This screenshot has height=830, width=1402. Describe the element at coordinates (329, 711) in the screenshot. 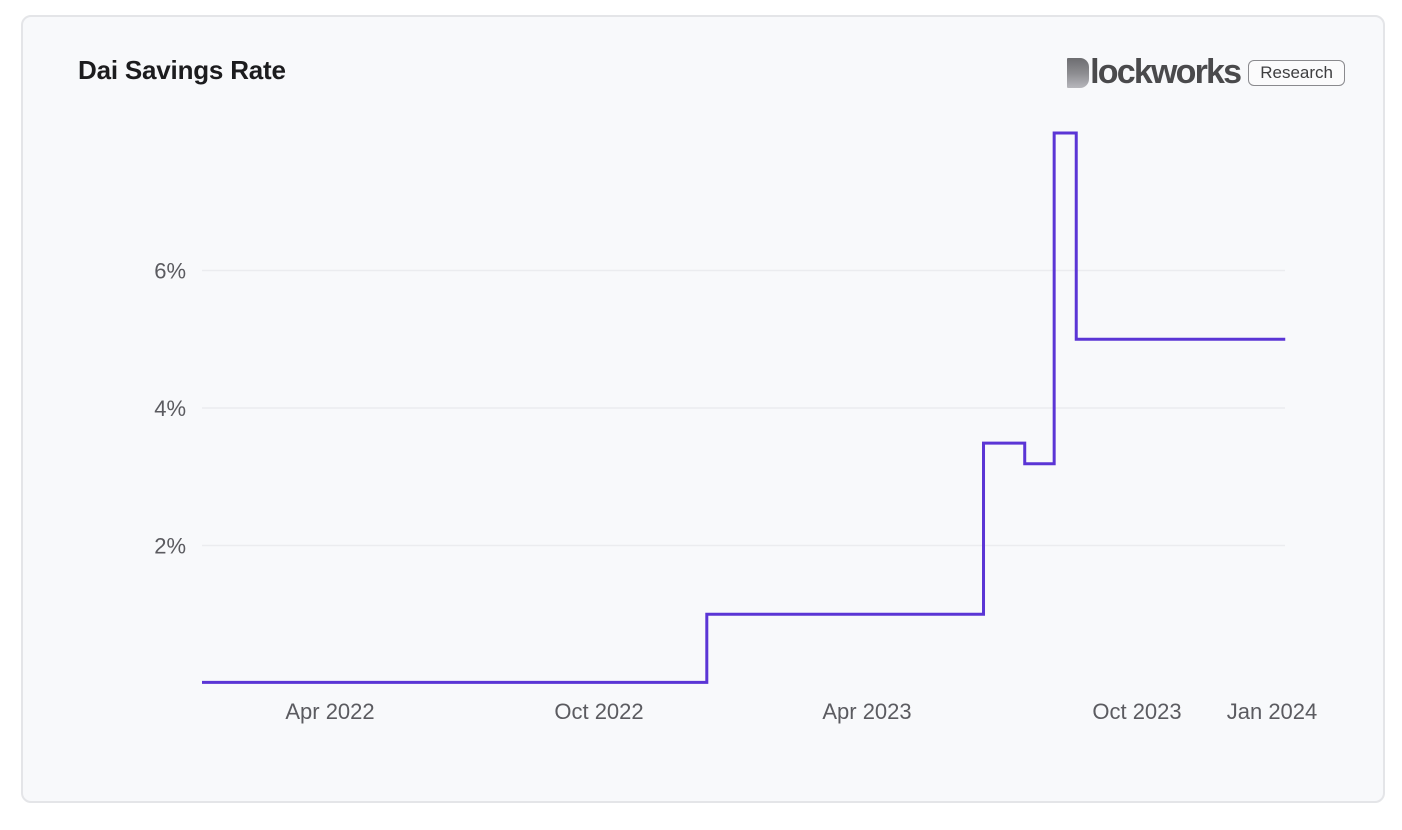

I see `x-tick-label: Apr 2022` at that location.